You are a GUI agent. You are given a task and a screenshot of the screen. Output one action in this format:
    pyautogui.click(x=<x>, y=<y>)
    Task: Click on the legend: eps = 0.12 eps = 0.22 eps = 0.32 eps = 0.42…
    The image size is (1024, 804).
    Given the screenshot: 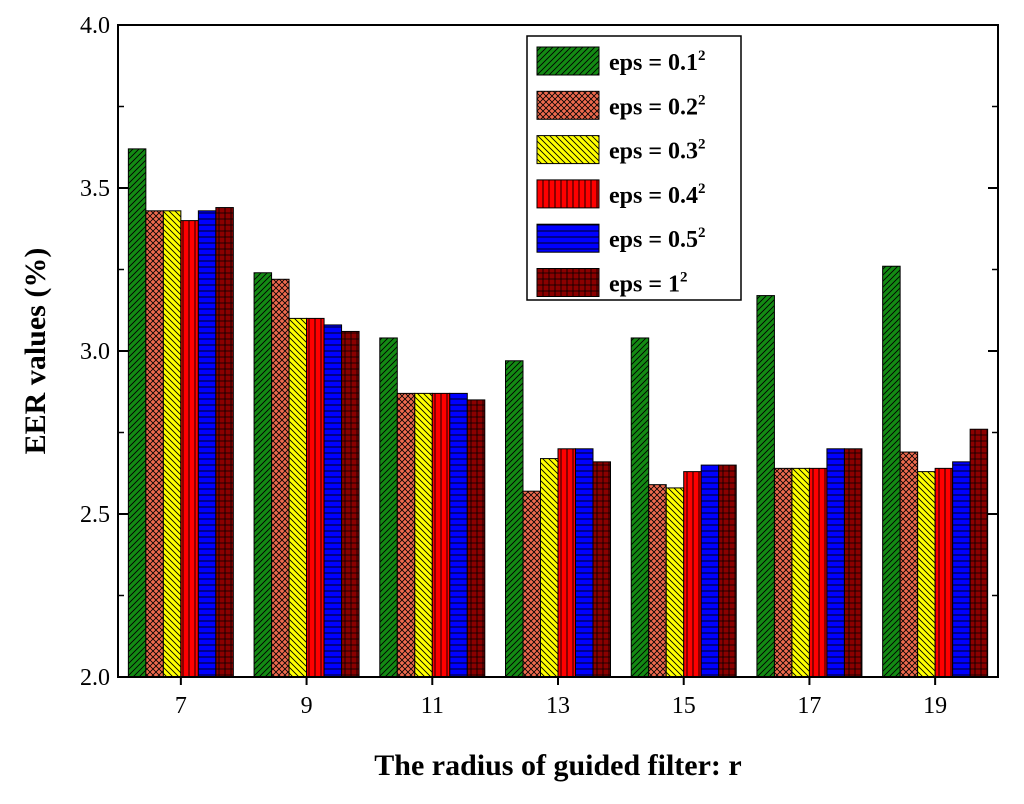 What is the action you would take?
    pyautogui.click(x=634, y=168)
    